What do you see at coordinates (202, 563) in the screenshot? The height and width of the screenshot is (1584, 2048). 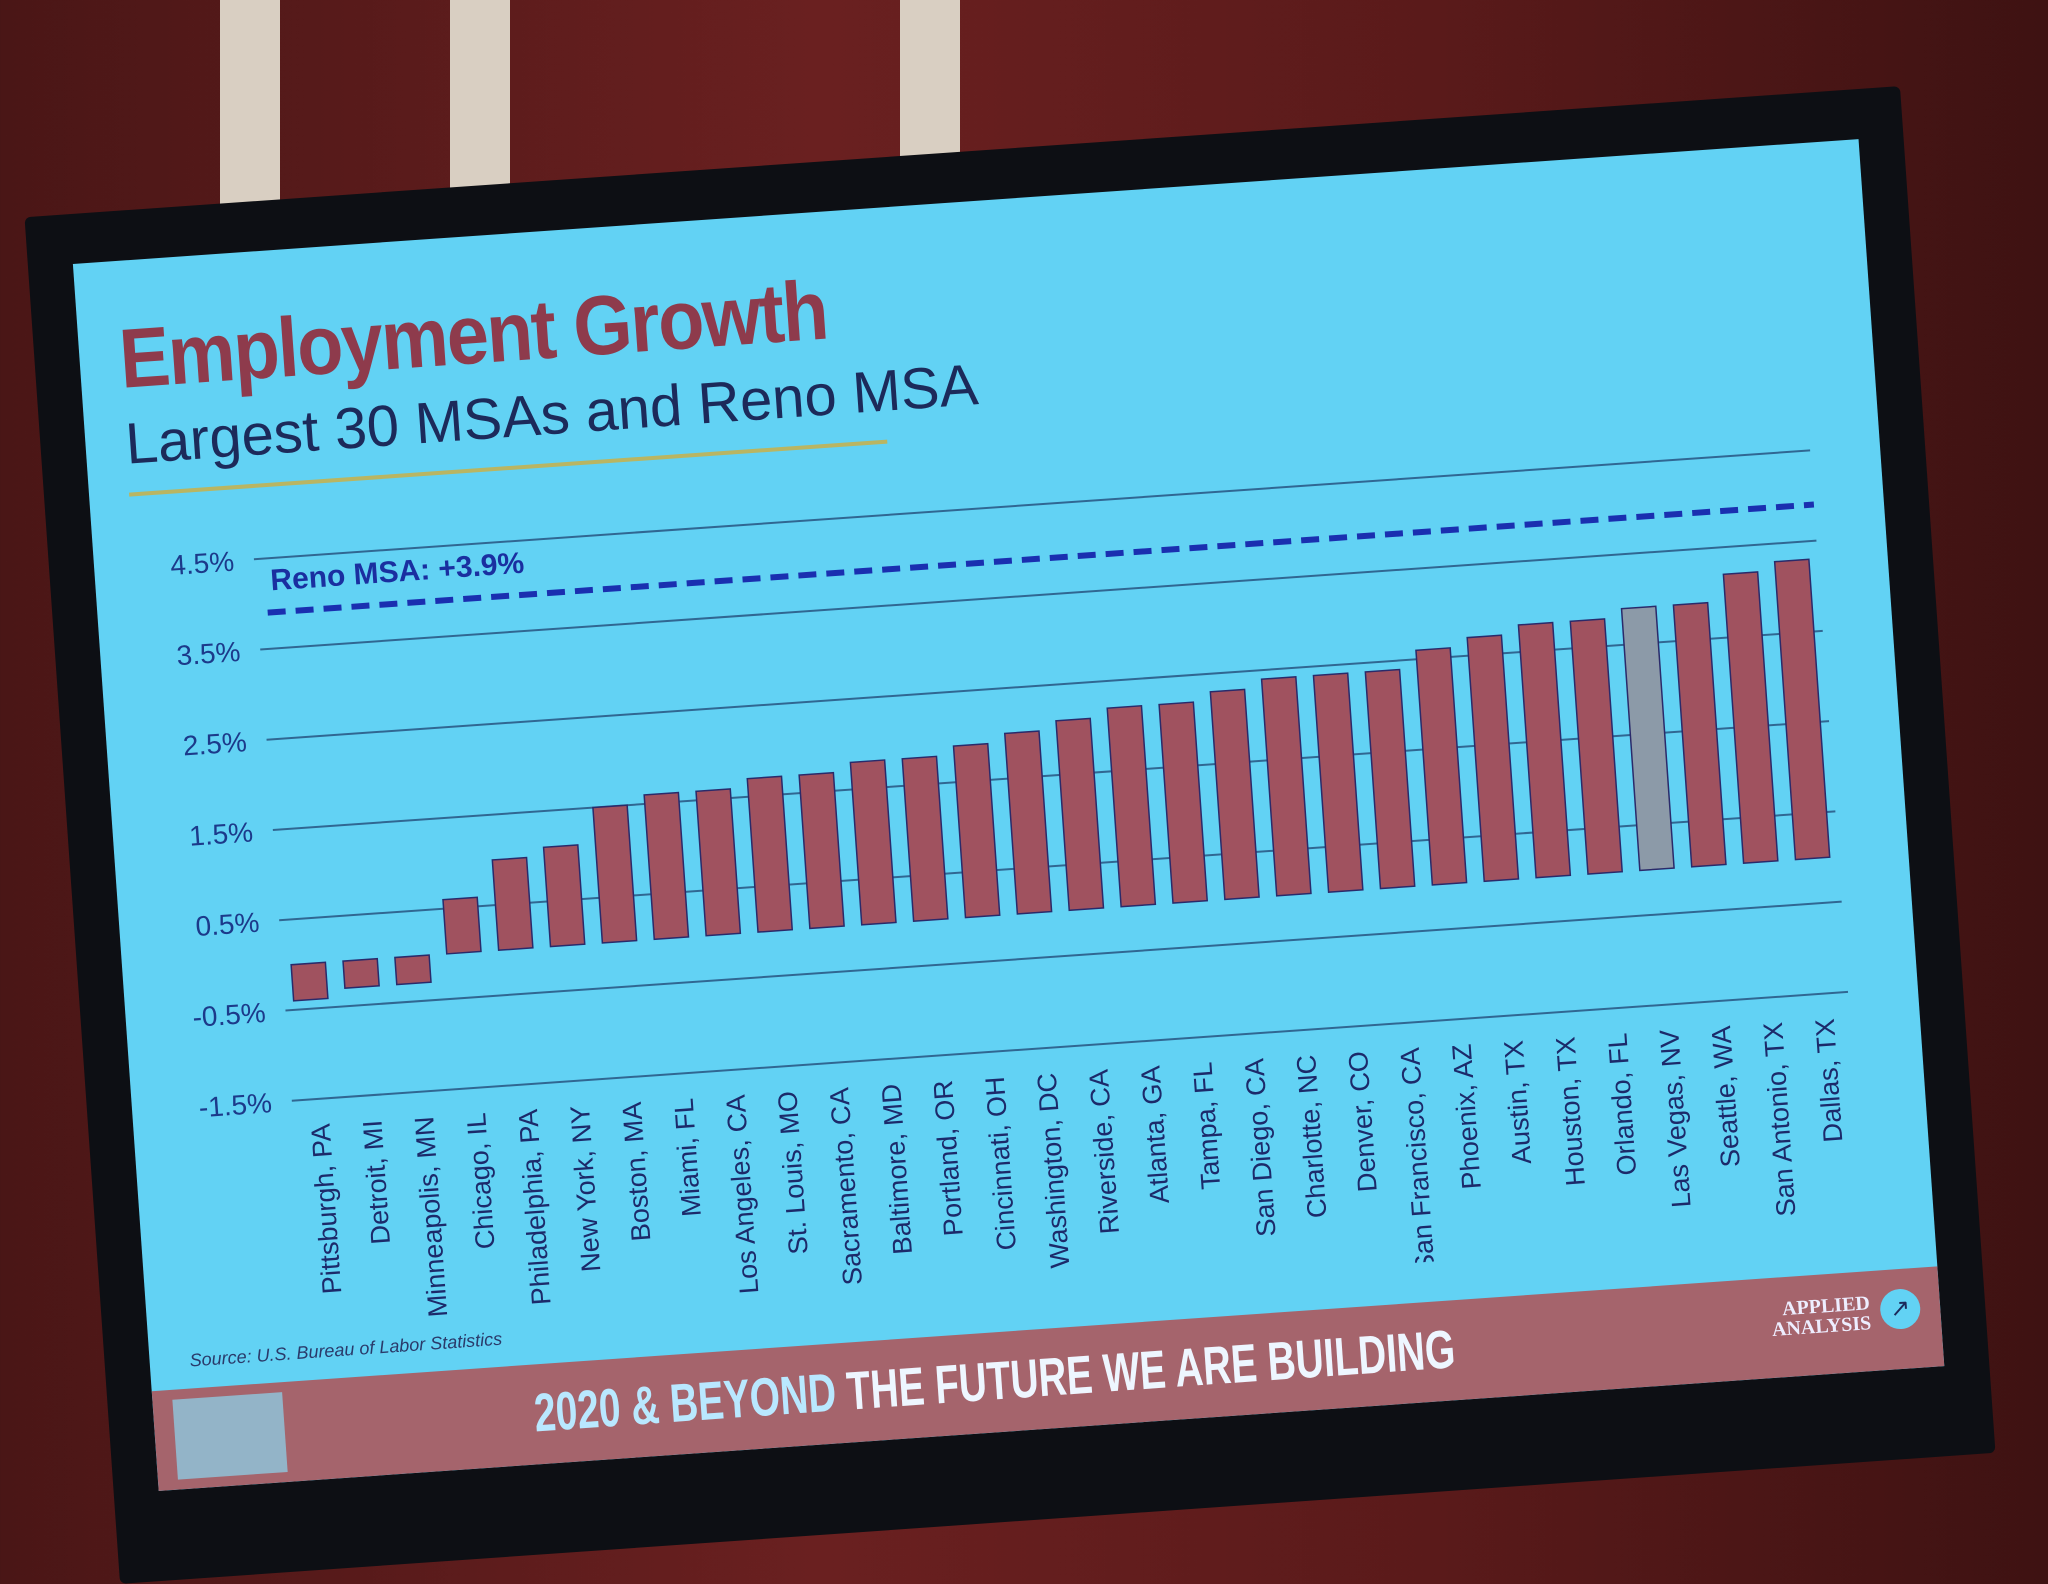 I see `y-tick-label: 4.5%` at bounding box center [202, 563].